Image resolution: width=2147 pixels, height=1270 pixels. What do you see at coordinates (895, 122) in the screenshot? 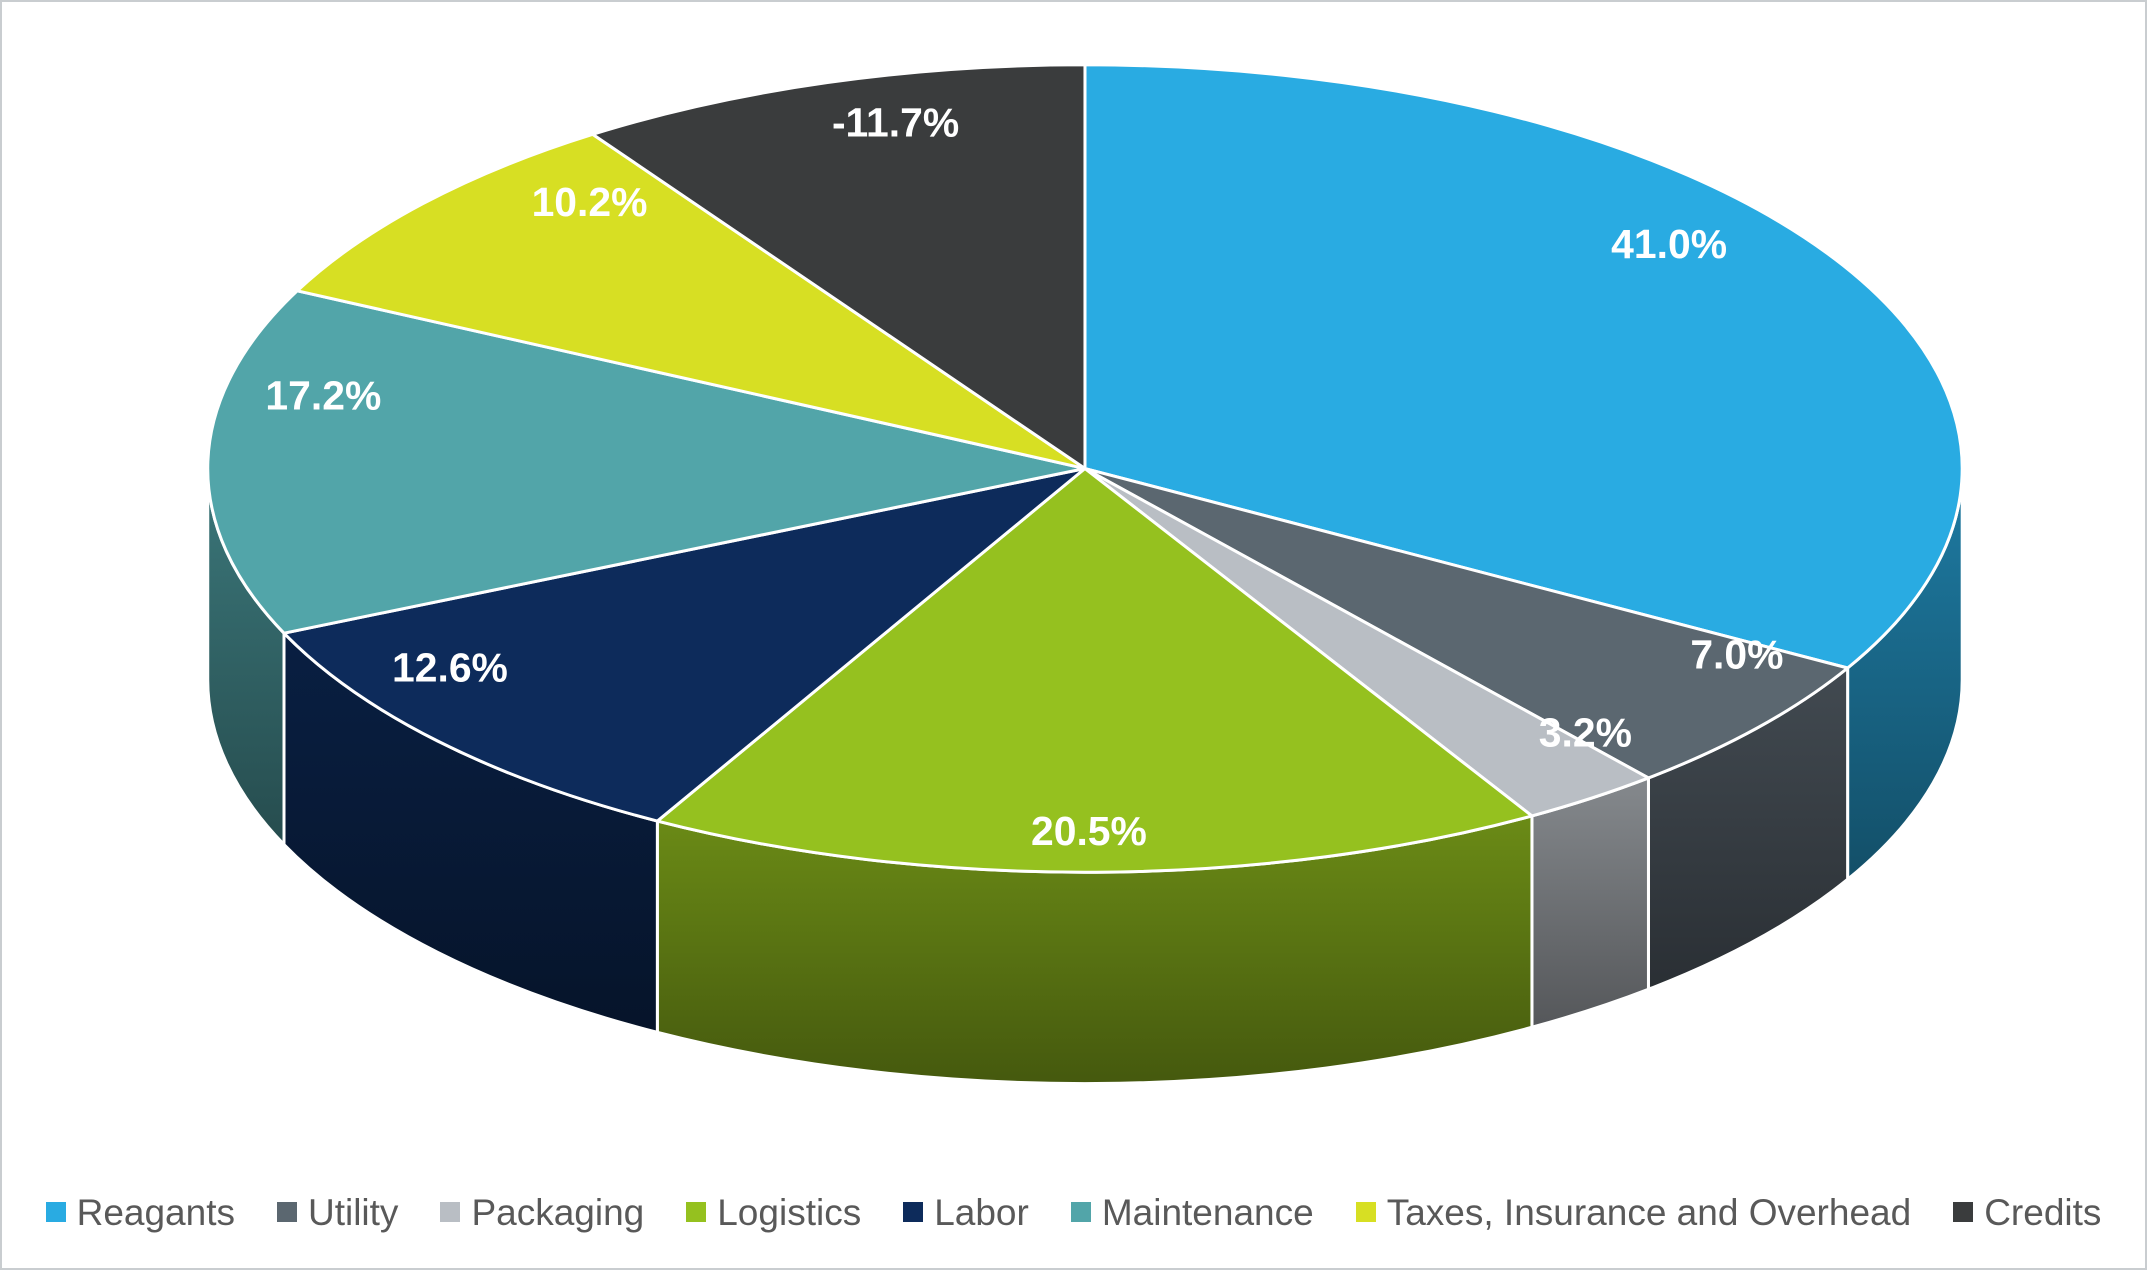
I see `slice-label-credits: -11.7%` at bounding box center [895, 122].